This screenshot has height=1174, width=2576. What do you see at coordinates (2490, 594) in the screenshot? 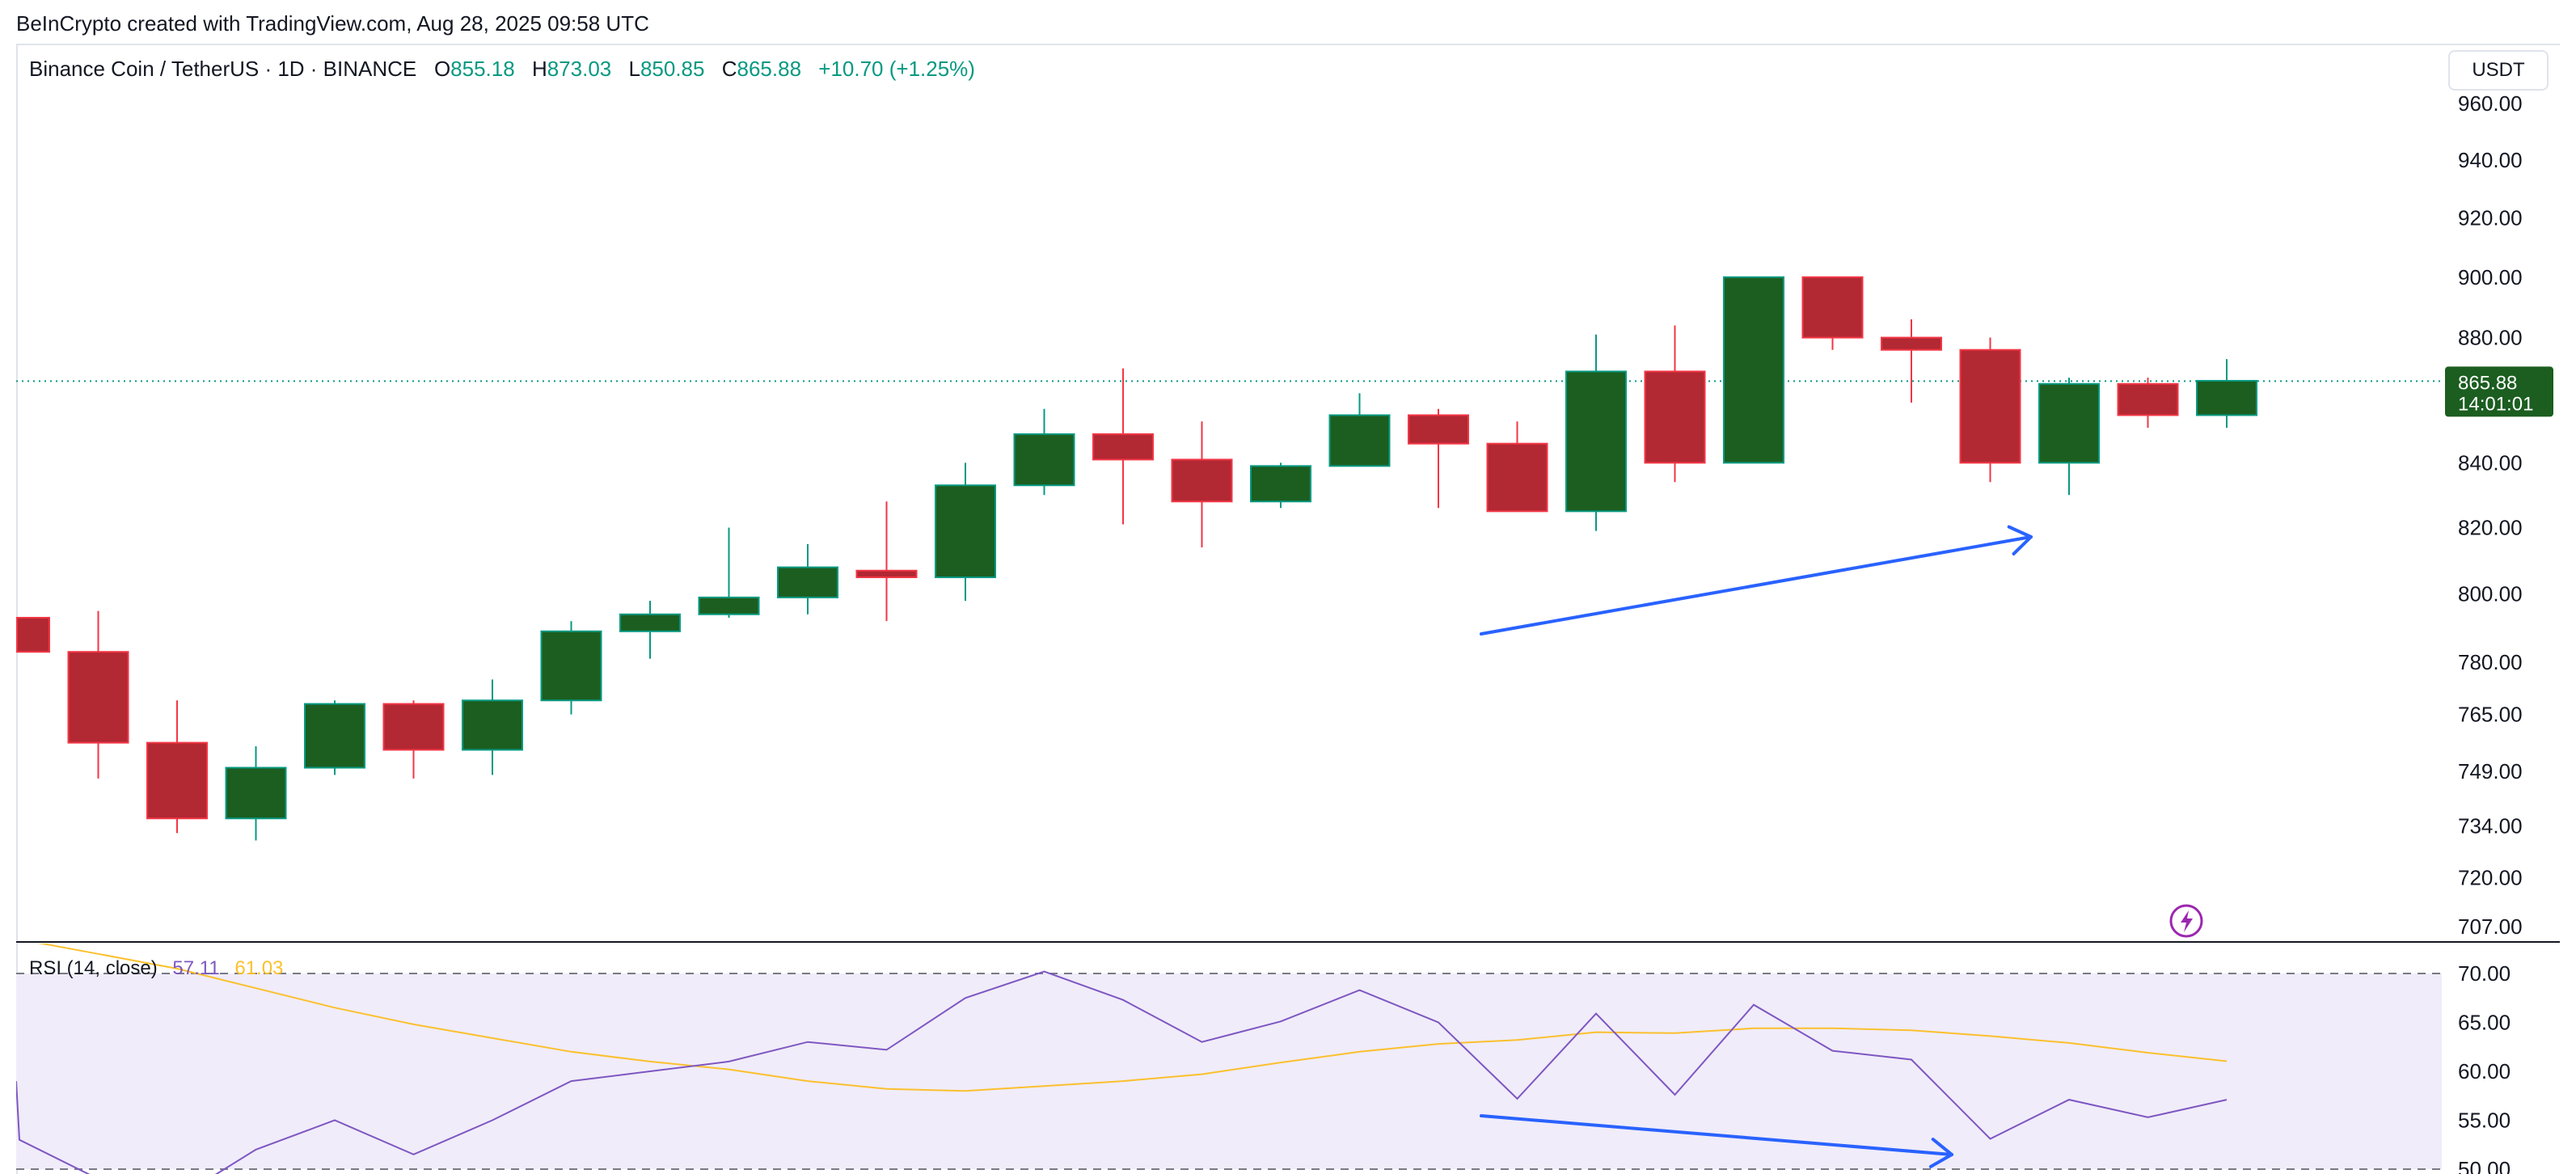
I see `price-tick-label: 800.00` at bounding box center [2490, 594].